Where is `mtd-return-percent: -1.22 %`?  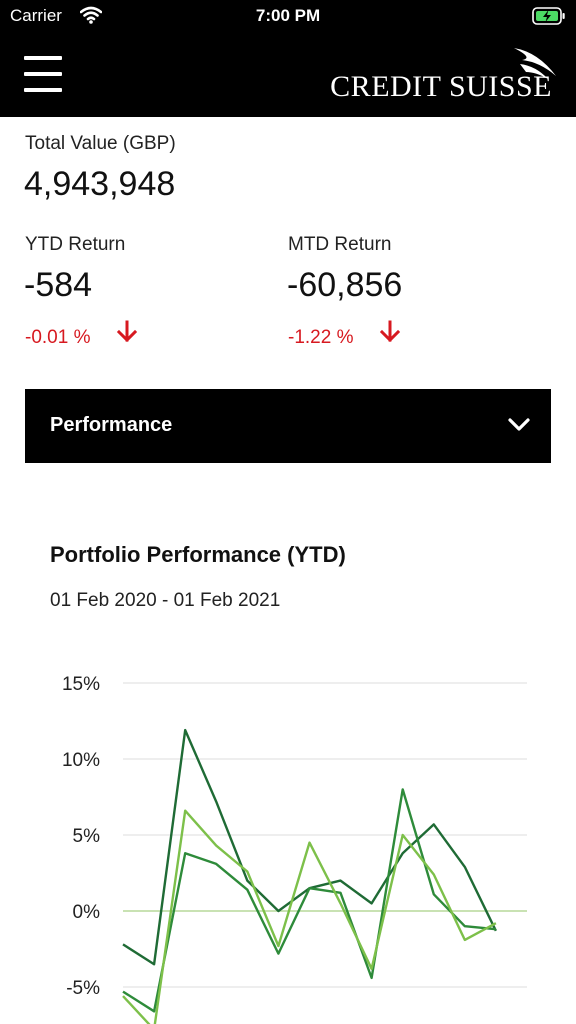
mtd-return-percent: -1.22 % is located at coordinates (321, 337).